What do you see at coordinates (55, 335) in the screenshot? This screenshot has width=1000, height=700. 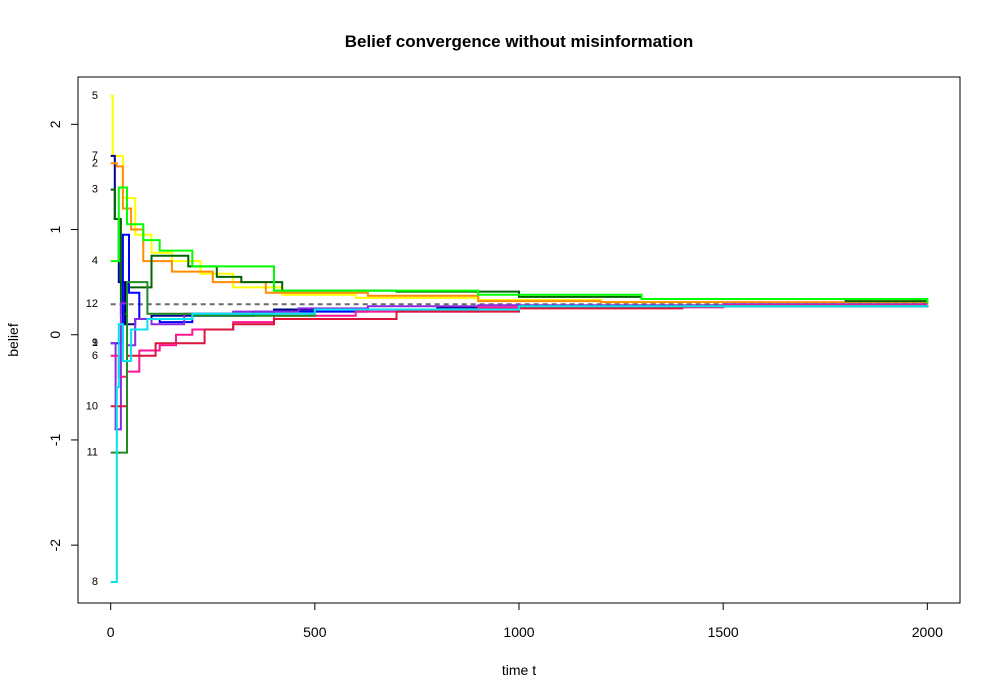 I see `y-tick-label: 0` at bounding box center [55, 335].